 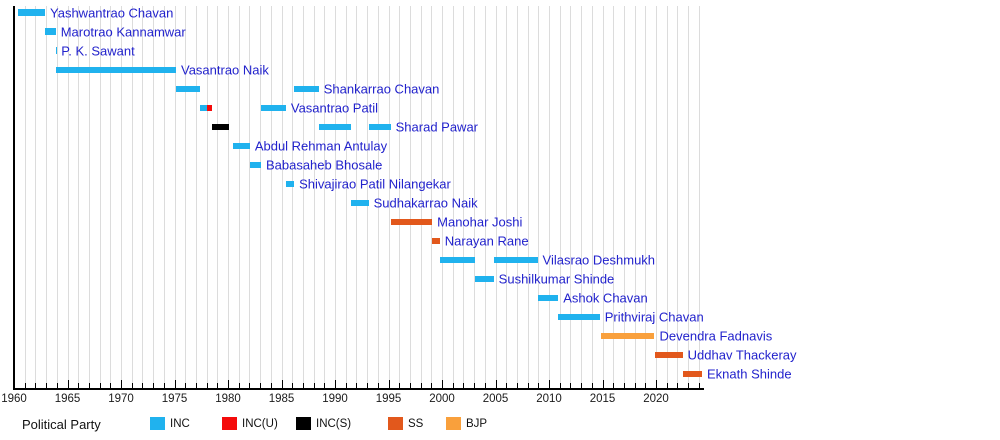 I want to click on person-label: Uddhav Thackeray, so click(x=742, y=355).